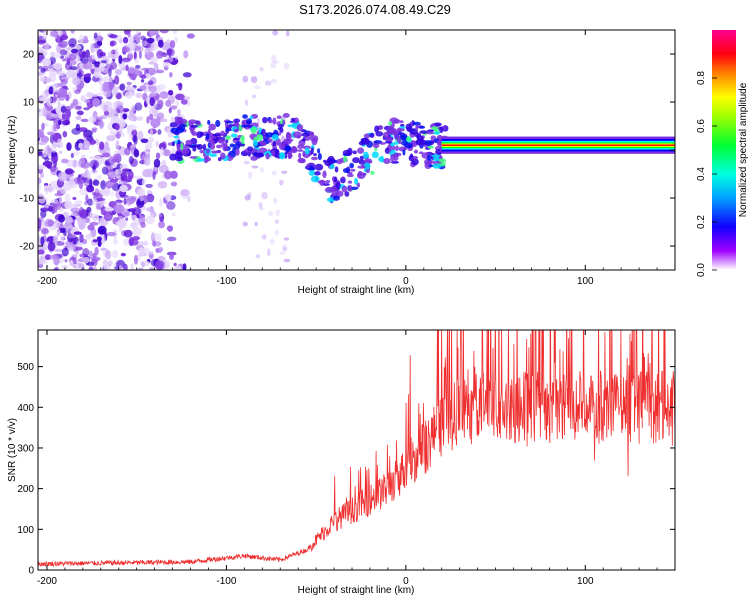 The image size is (750, 600). I want to click on tone-band, so click(558, 145).